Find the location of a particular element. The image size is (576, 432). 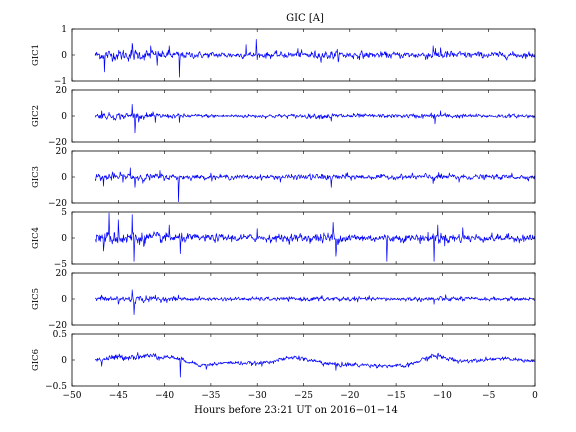

panel-frame is located at coordinates (303, 116).